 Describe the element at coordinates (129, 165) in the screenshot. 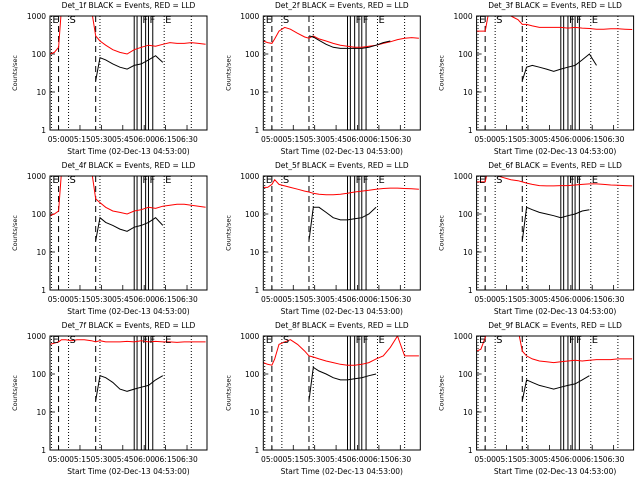

I see `chart-title: Det_4f BLACK = Events, RED = LLD` at that location.